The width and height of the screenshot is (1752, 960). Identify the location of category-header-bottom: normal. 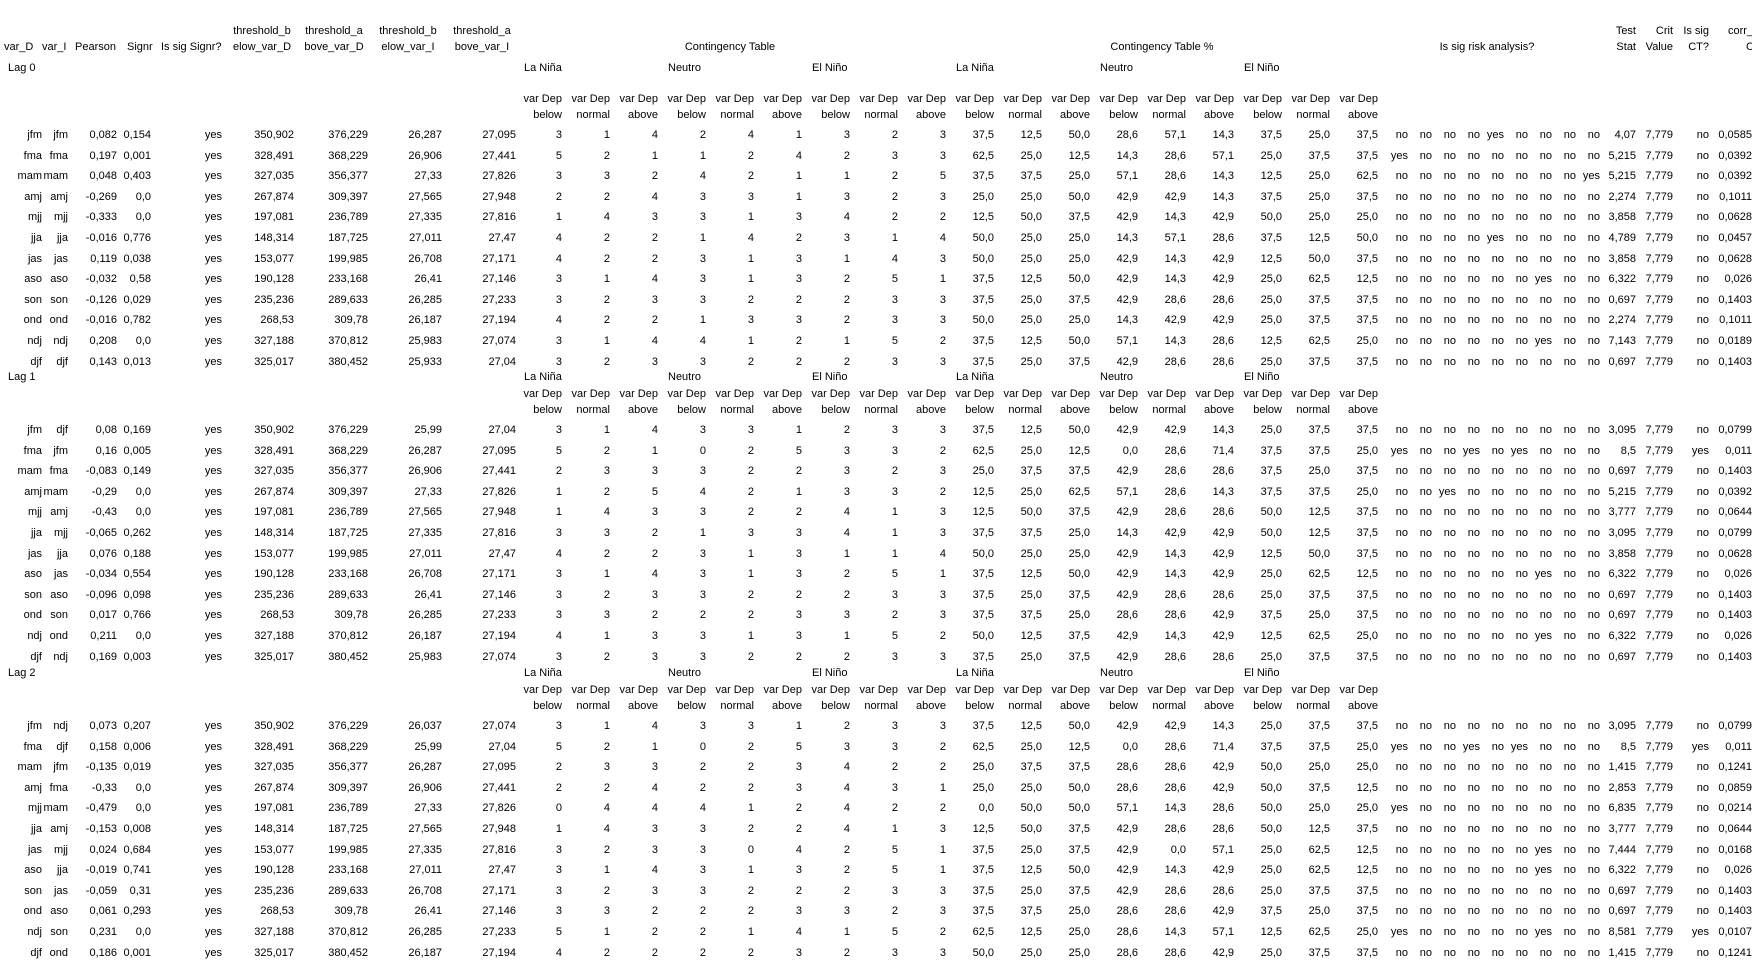
(881, 115).